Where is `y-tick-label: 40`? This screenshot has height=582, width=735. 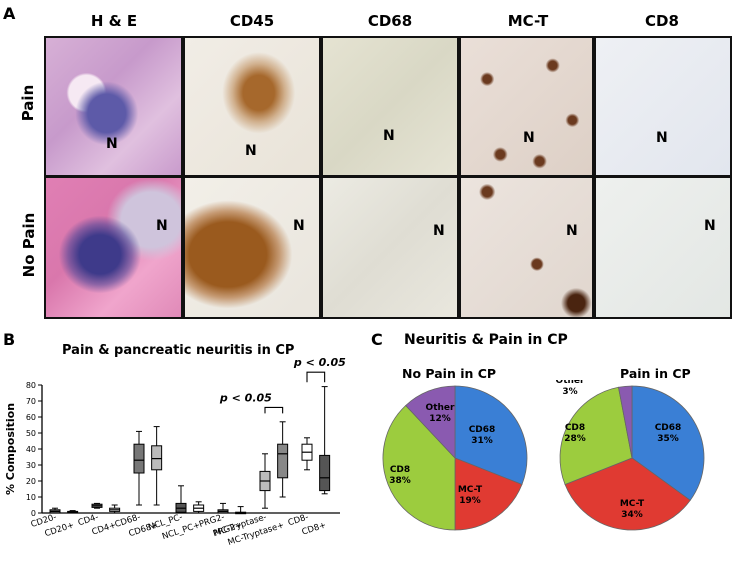 y-tick-label: 40 is located at coordinates (31, 449).